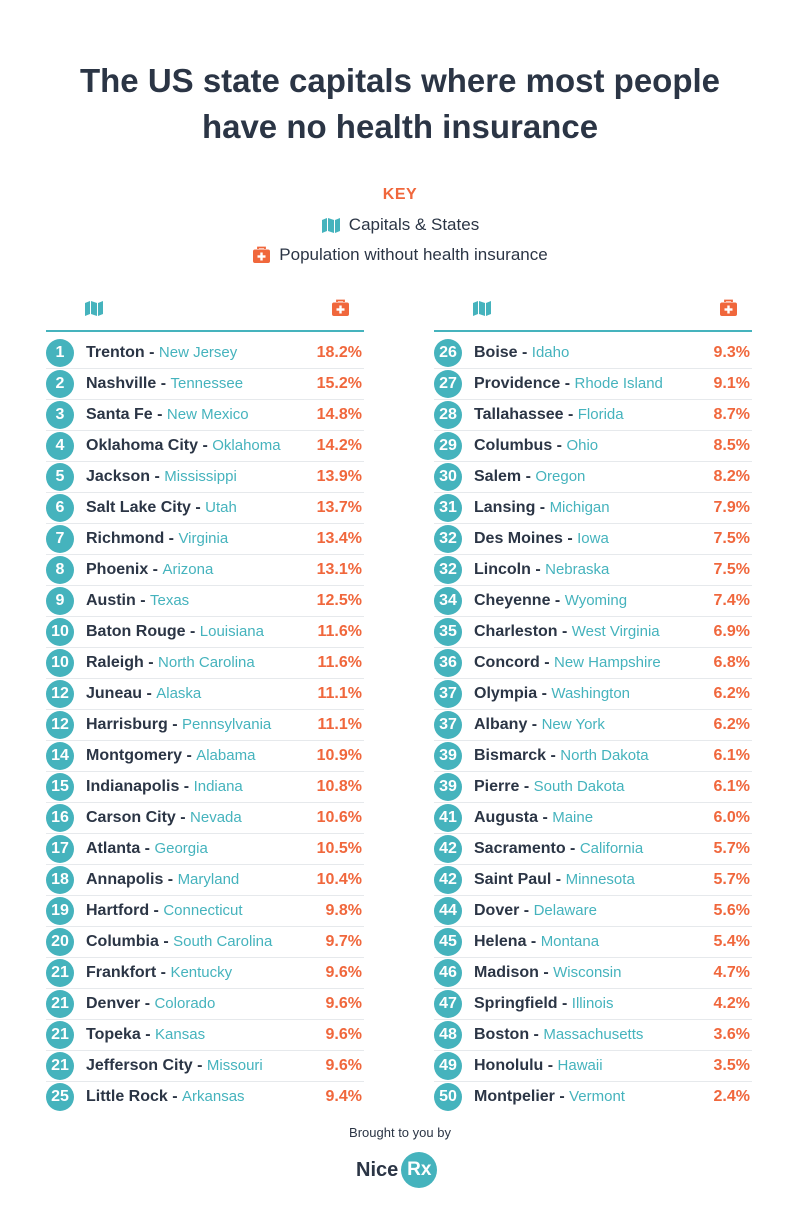 The width and height of the screenshot is (800, 1205). What do you see at coordinates (193, 1066) in the screenshot?
I see `capital-state: Jefferson City - Missouri` at bounding box center [193, 1066].